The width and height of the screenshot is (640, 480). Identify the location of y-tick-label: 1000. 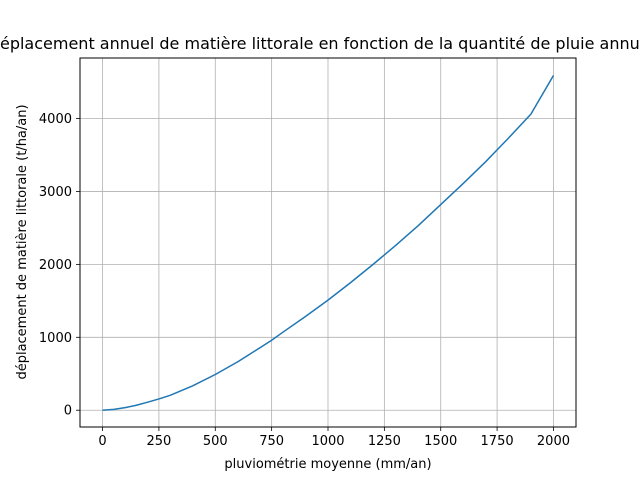
(55, 338).